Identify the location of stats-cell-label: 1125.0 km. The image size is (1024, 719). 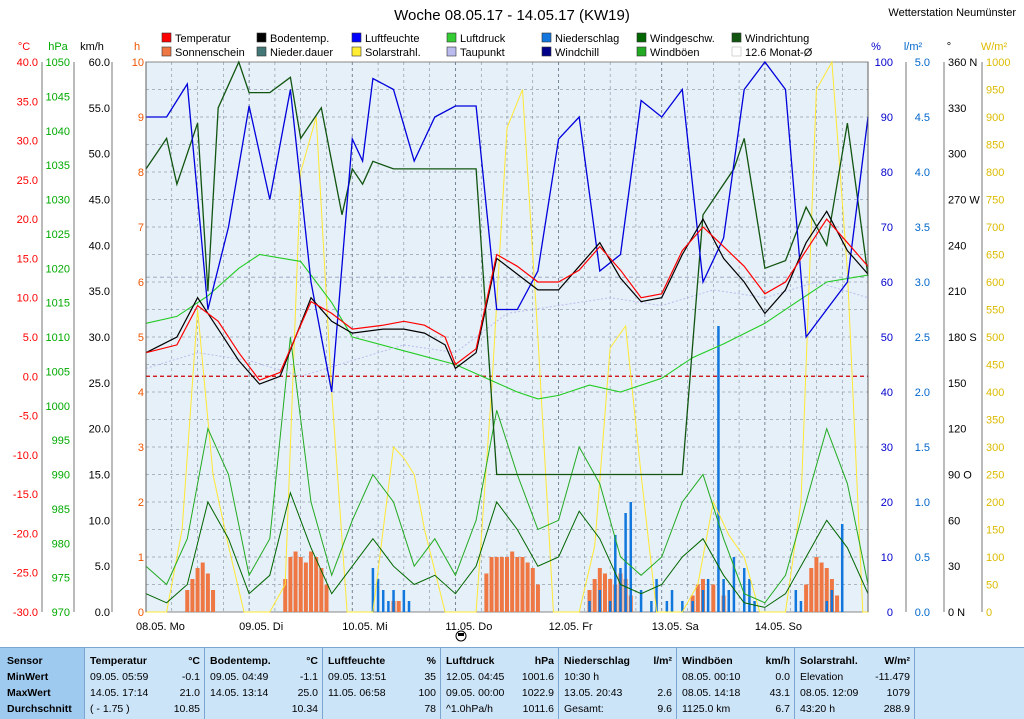
(706, 709).